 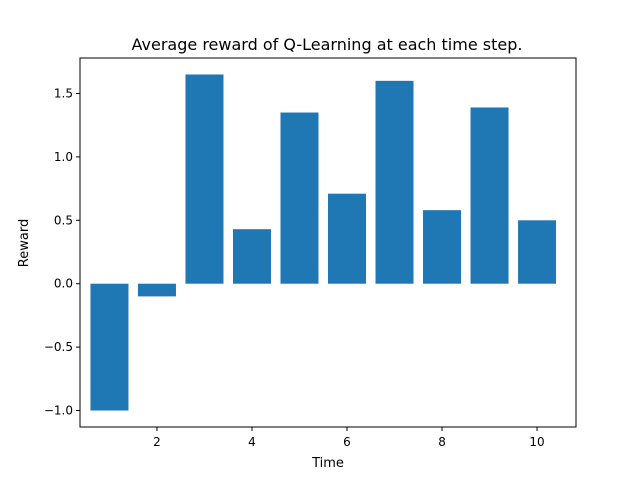 I want to click on x-tick-label: 10, so click(x=536, y=442).